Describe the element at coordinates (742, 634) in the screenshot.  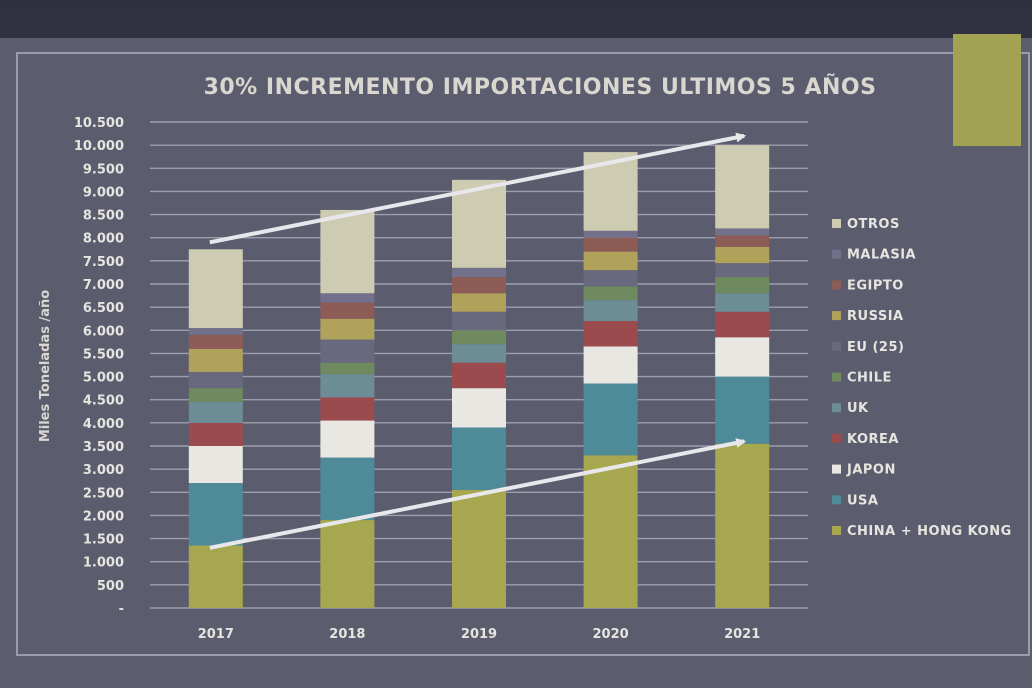
I see `x-tick-label: 2021` at that location.